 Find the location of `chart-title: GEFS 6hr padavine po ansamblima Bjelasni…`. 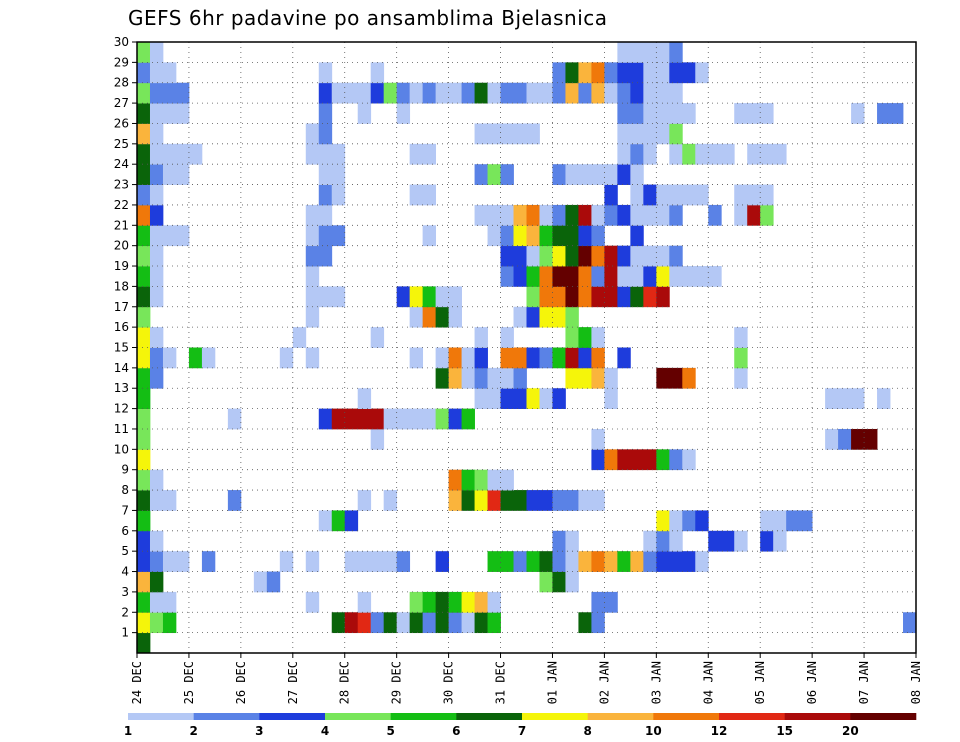

chart-title: GEFS 6hr padavine po ansamblima Bjelasni… is located at coordinates (368, 18).